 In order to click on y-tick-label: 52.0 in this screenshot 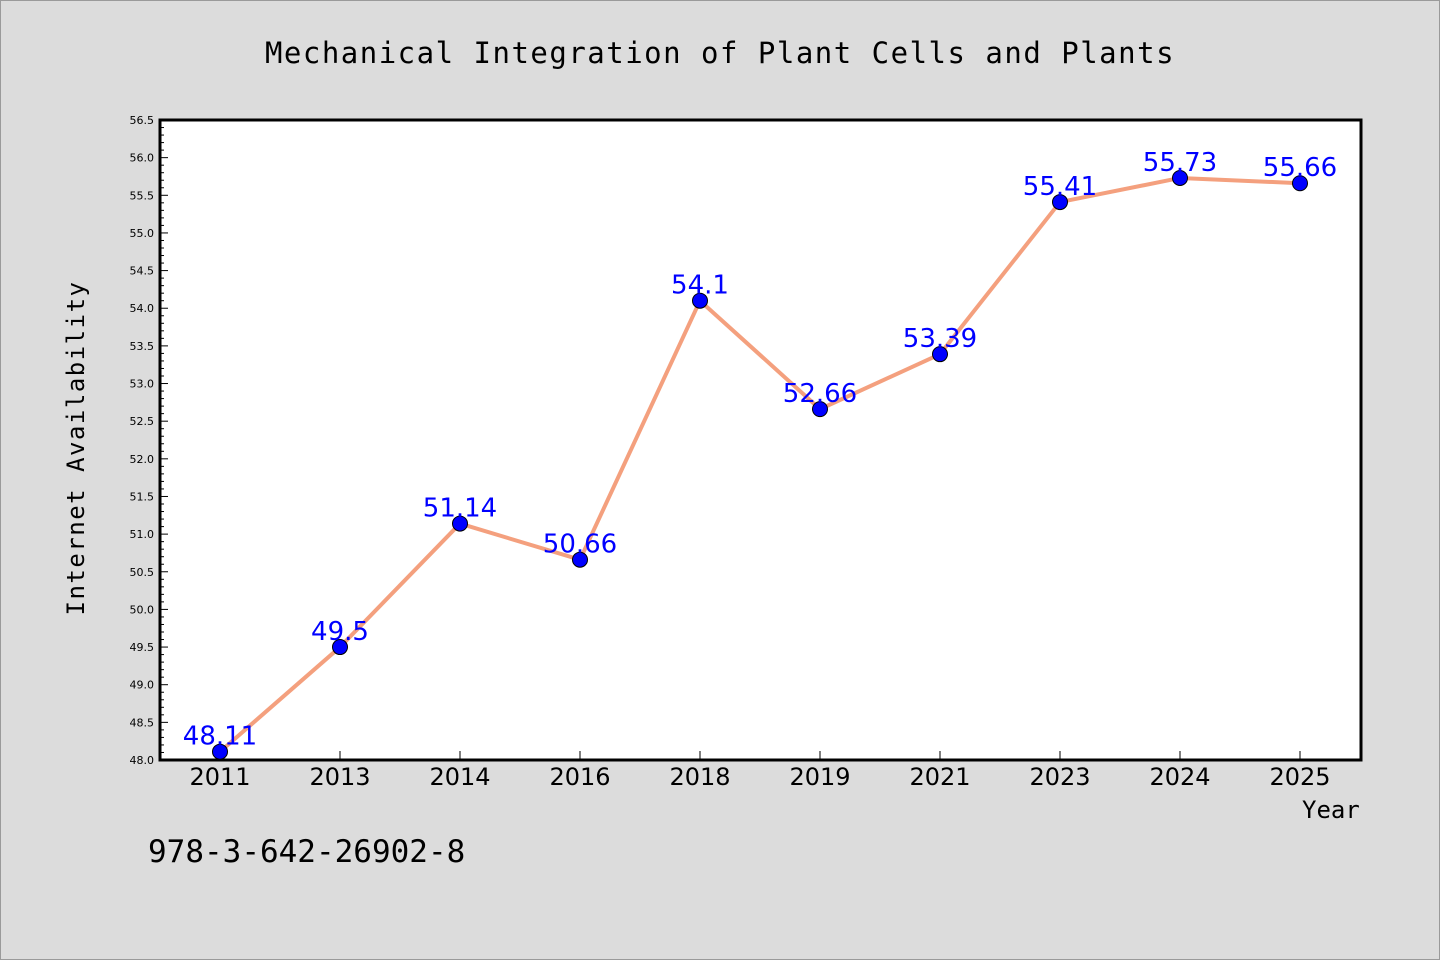, I will do `click(142, 459)`.